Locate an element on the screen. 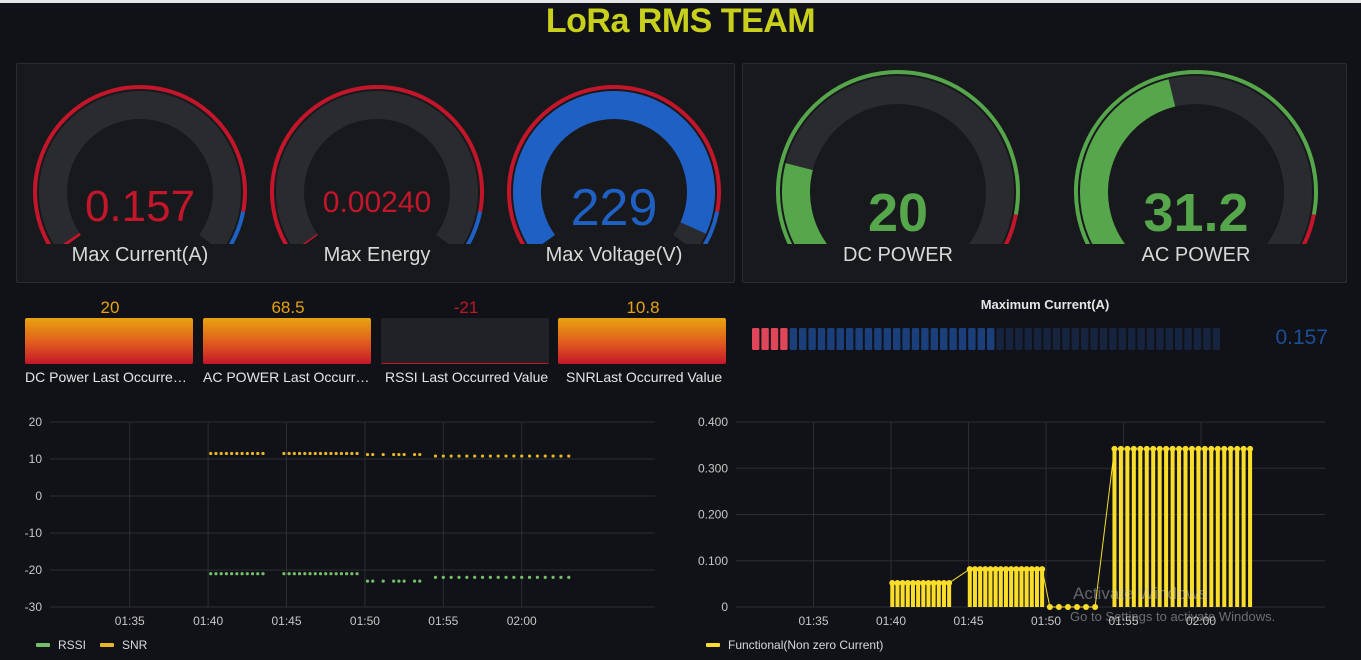  y-tick-label: 0.400 is located at coordinates (713, 422).